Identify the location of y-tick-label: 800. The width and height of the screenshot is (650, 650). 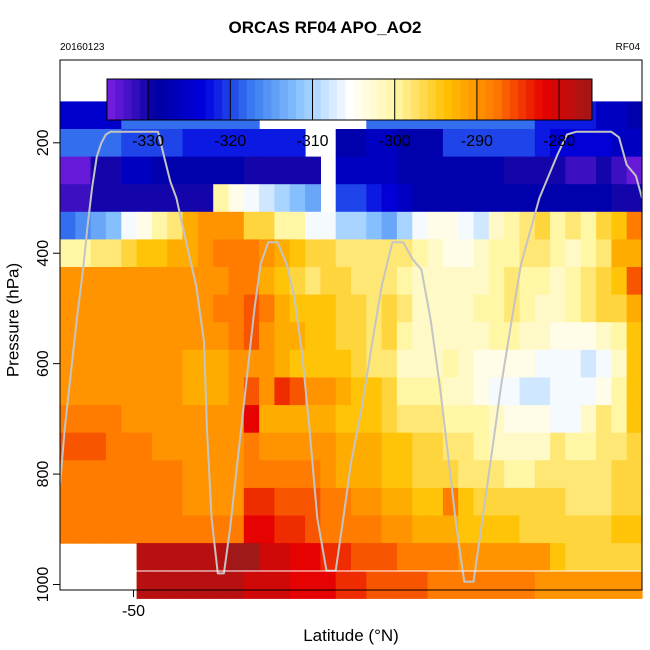
(43, 474).